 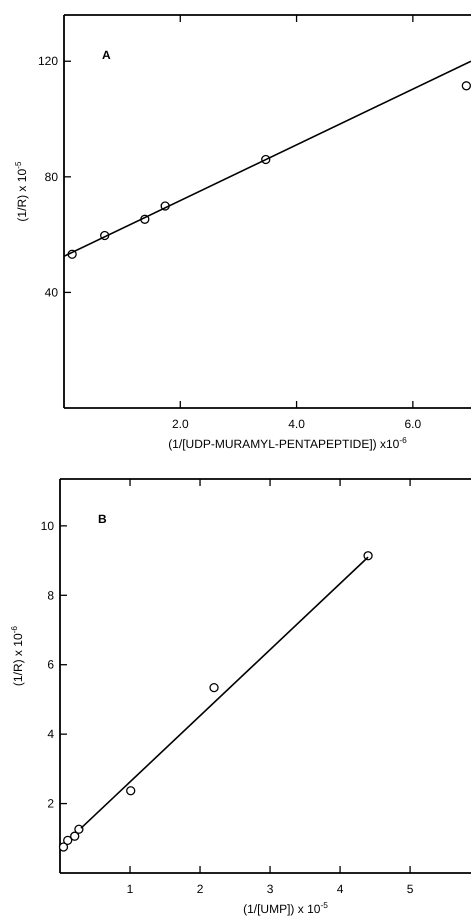 I want to click on annotation: B, so click(x=102, y=519).